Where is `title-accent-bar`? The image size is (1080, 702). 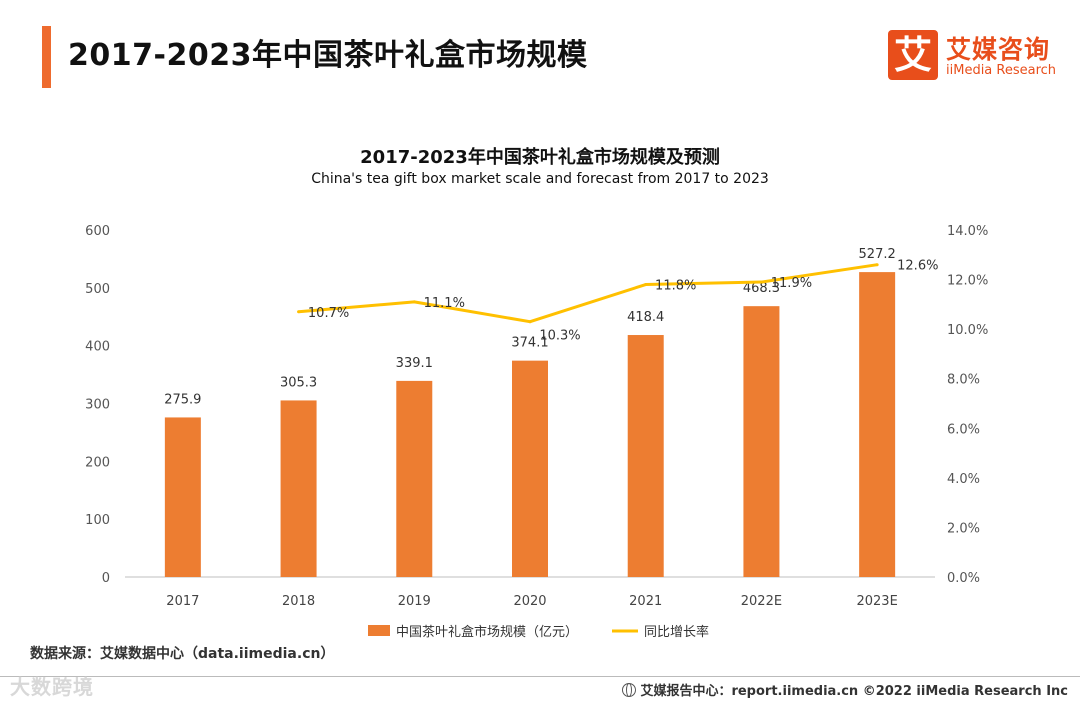
title-accent-bar is located at coordinates (46, 57).